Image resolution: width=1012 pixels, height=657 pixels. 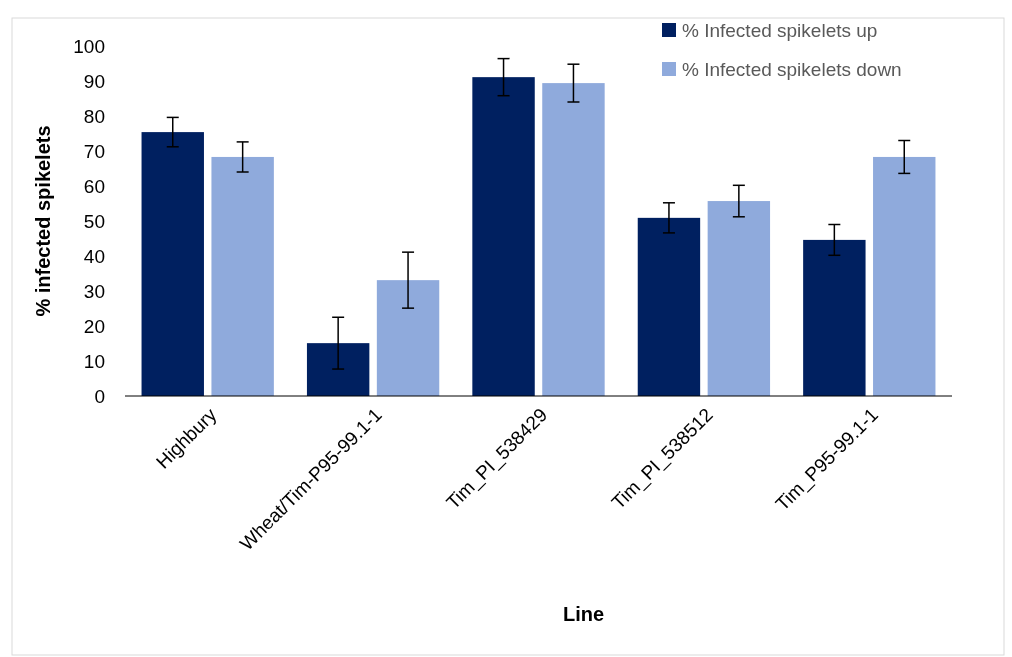 I want to click on legend-label: % Infected spikelets down, so click(x=792, y=69).